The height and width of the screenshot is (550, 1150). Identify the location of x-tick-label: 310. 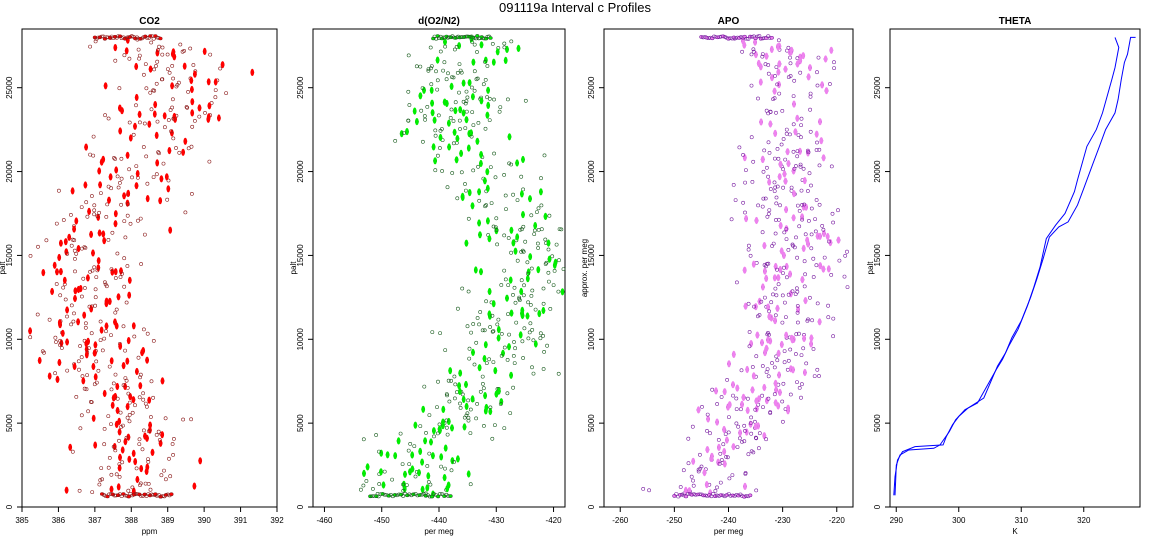
(1022, 520).